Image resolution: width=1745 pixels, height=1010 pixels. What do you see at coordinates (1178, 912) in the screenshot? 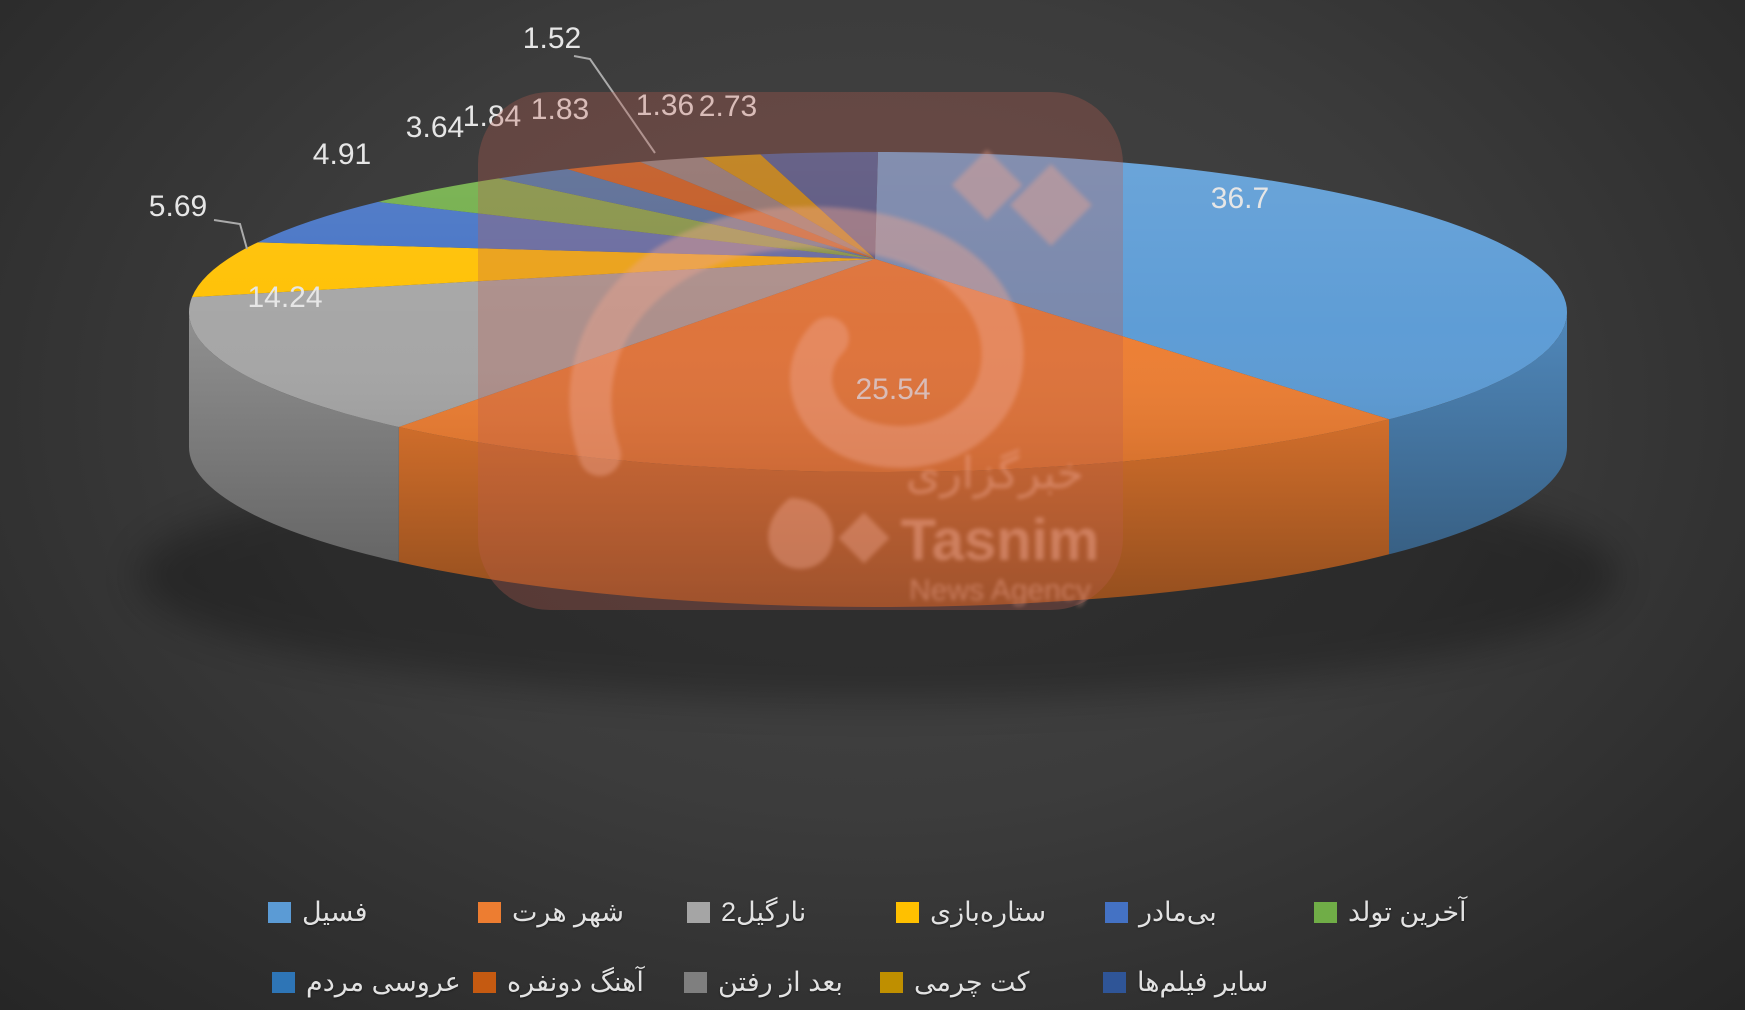
I see `legend-label-4: بی‌مادر` at bounding box center [1178, 912].